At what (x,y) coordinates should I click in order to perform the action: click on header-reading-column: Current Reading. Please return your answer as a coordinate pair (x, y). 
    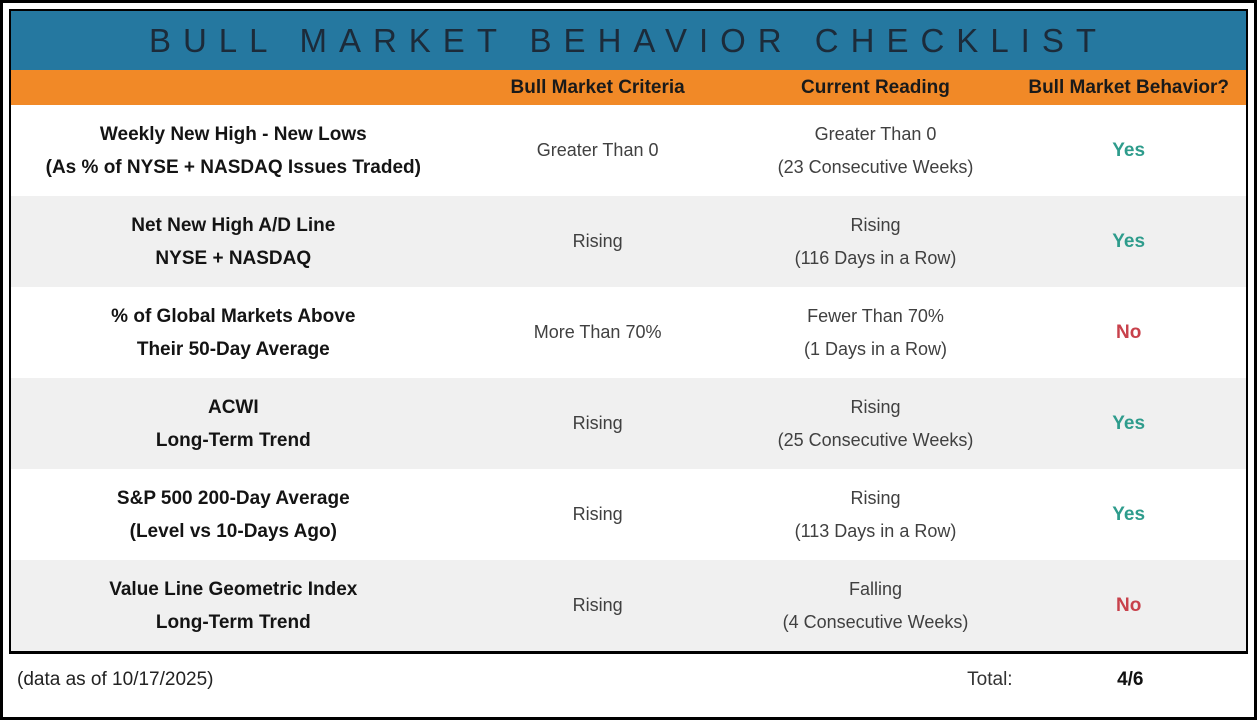
    Looking at the image, I should click on (875, 87).